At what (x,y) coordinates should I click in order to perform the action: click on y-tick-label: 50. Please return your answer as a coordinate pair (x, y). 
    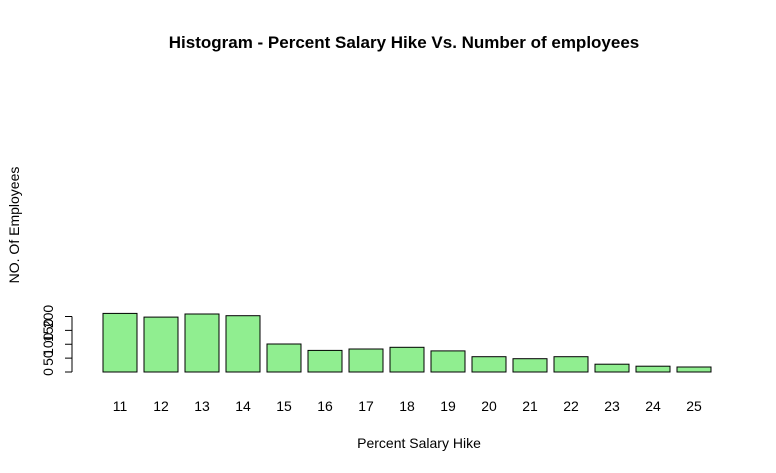
    Looking at the image, I should click on (48, 358).